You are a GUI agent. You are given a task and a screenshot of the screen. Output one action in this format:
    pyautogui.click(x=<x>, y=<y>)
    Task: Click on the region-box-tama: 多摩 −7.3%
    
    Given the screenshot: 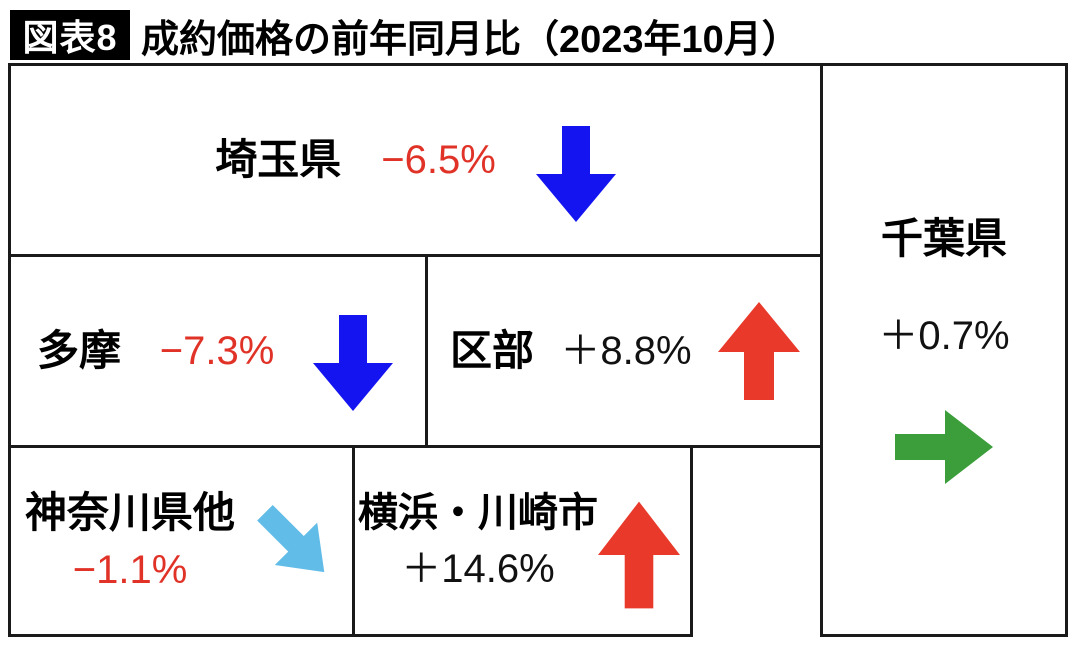 What is the action you would take?
    pyautogui.click(x=218, y=351)
    